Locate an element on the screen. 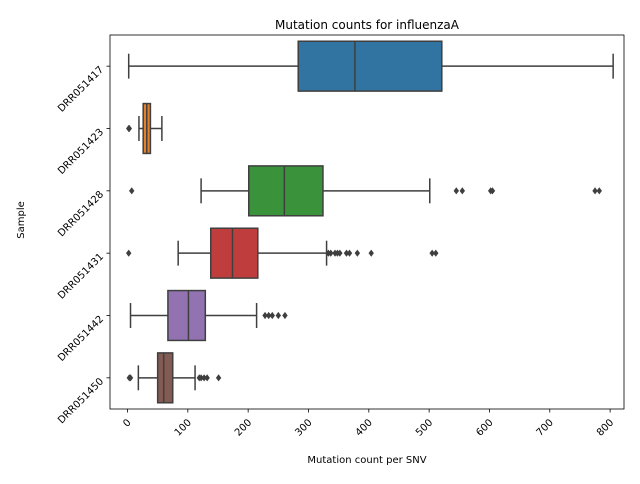 This screenshot has width=640, height=484. y-axis-label: Sample is located at coordinates (21, 220).